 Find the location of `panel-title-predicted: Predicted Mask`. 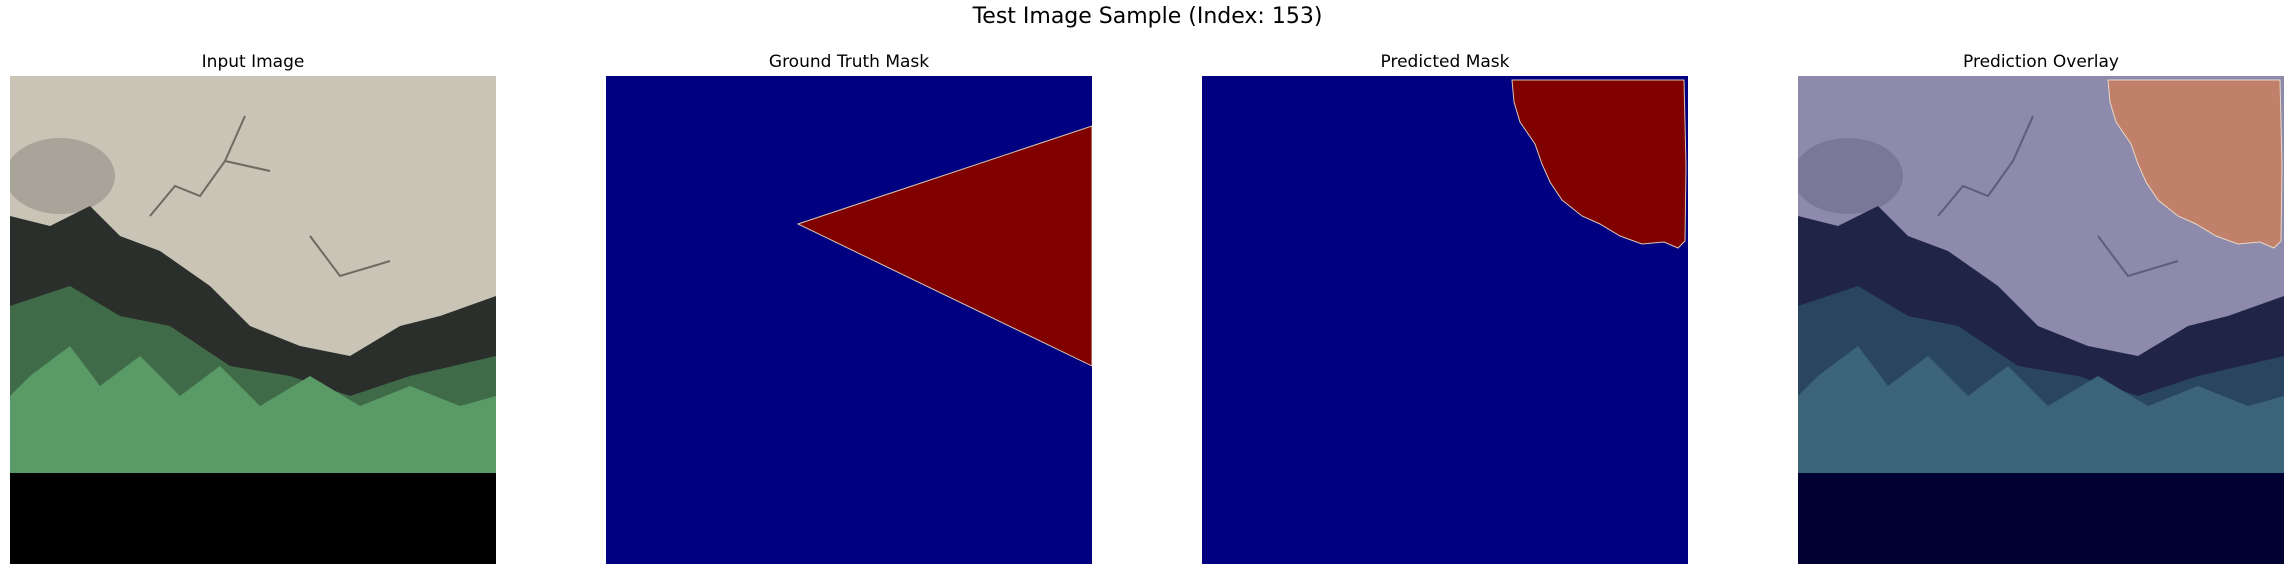

panel-title-predicted: Predicted Mask is located at coordinates (1445, 62).